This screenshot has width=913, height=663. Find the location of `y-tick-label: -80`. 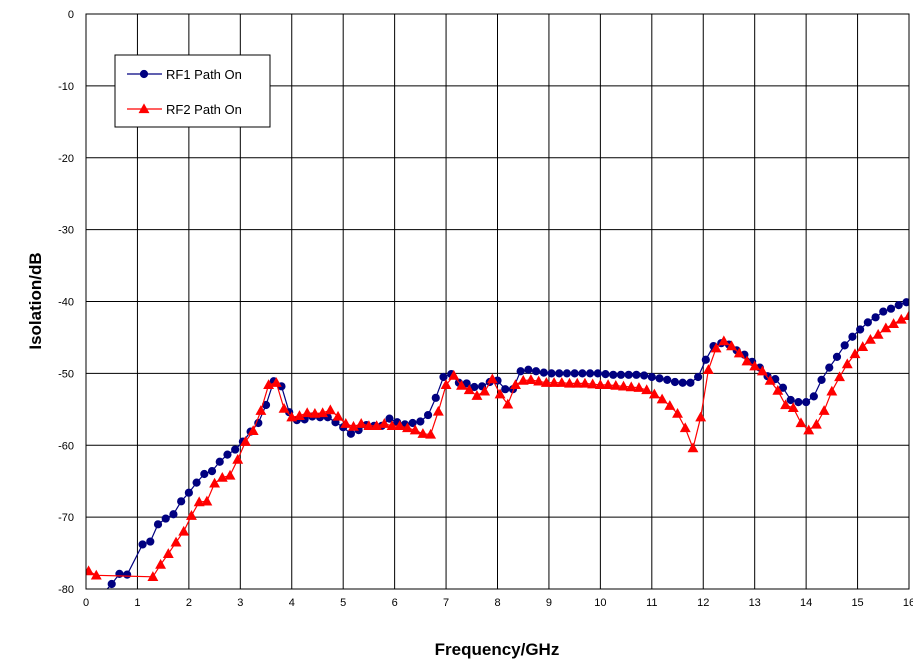

y-tick-label: -80 is located at coordinates (66, 590).